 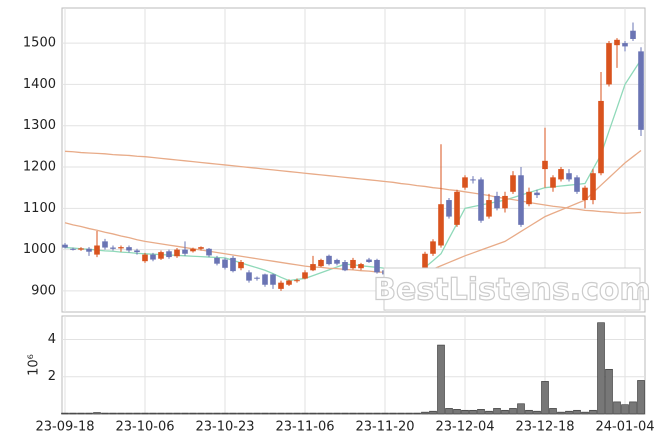 What do you see at coordinates (34, 365) in the screenshot?
I see `volume-axis-label: 10⁶` at bounding box center [34, 365].